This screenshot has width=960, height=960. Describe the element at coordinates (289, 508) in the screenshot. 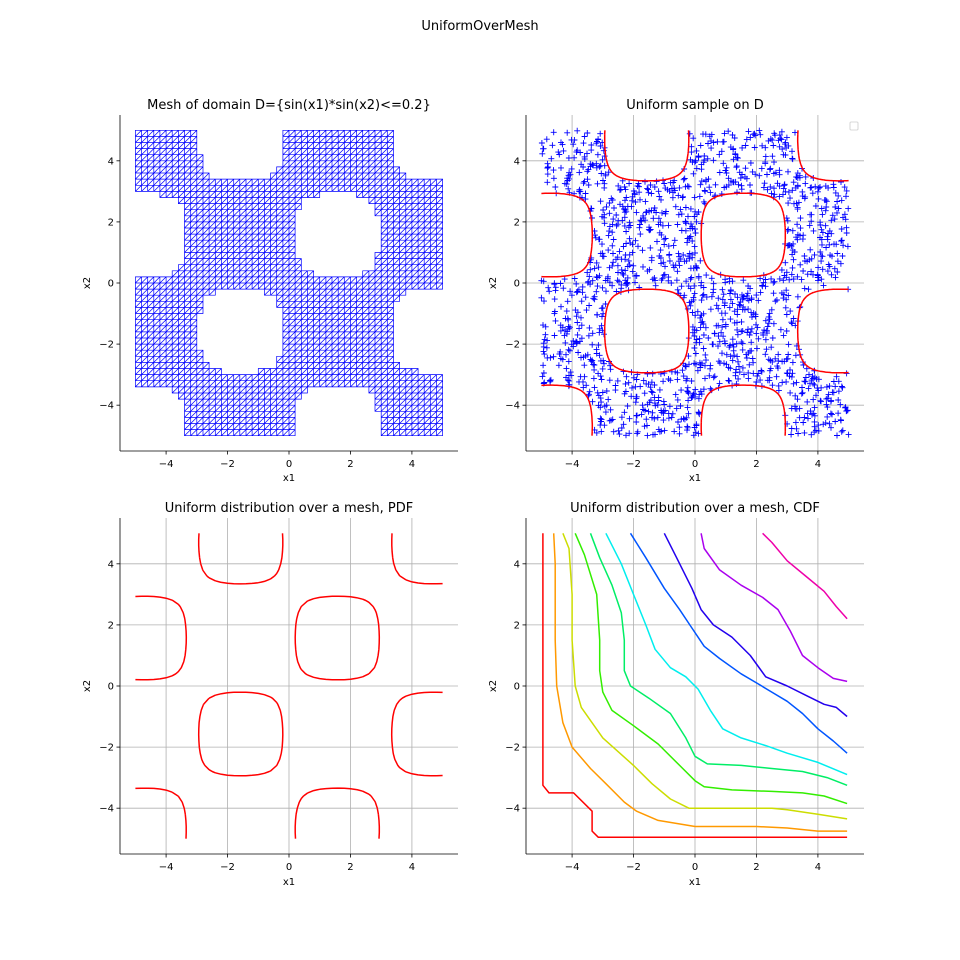

I see `panel-title: Uniform distribution over a mesh, PDF` at that location.